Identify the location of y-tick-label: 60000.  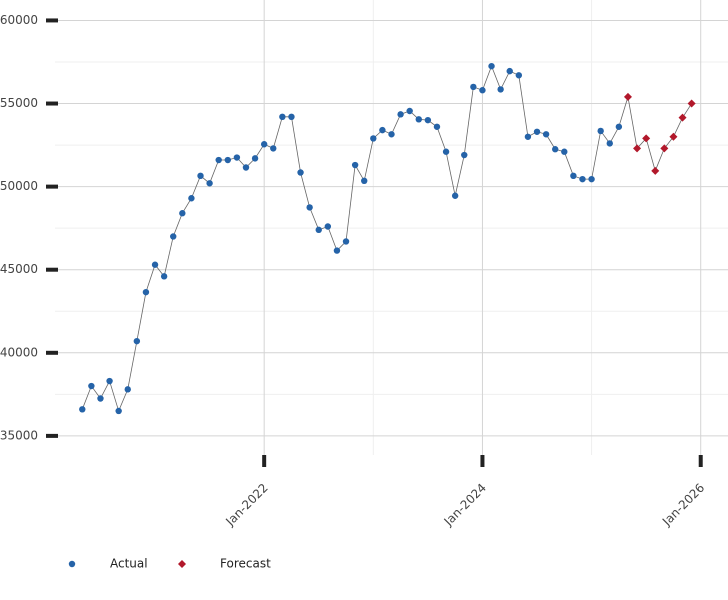
(19, 20).